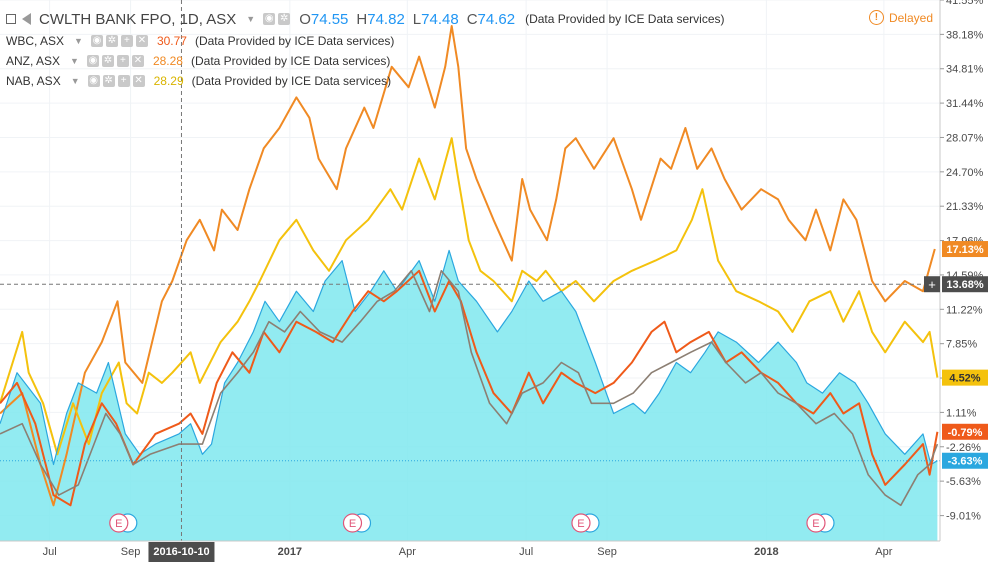  I want to click on delayed-indicator: ! Delayed, so click(900, 17).